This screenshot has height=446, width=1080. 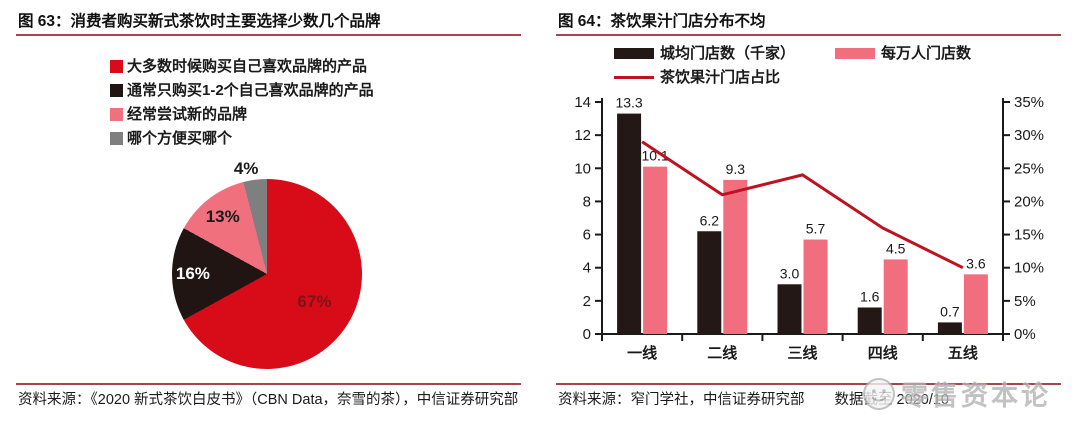 What do you see at coordinates (654, 156) in the screenshot?
I see `bar-value-label: 10.1` at bounding box center [654, 156].